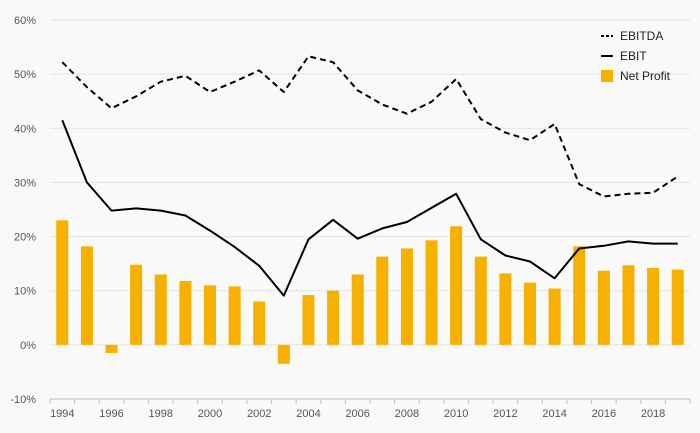 Image resolution: width=700 pixels, height=433 pixels. Describe the element at coordinates (259, 414) in the screenshot. I see `x-tick-label: 2002` at that location.